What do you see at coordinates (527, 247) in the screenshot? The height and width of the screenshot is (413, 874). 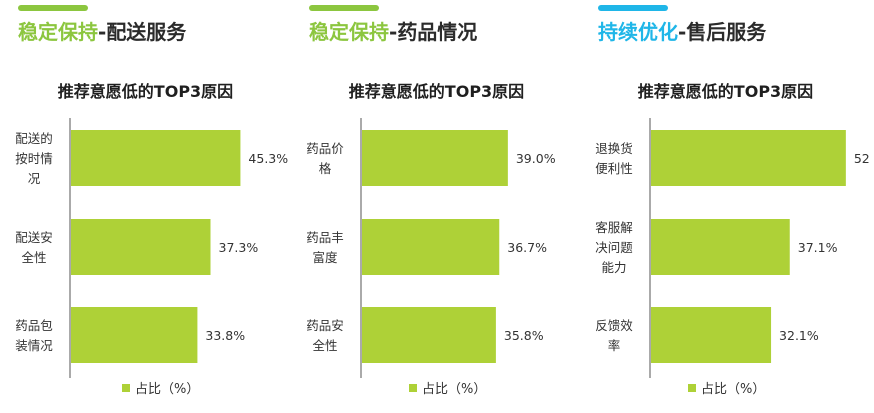 I see `data-label: 36.7%` at bounding box center [527, 247].